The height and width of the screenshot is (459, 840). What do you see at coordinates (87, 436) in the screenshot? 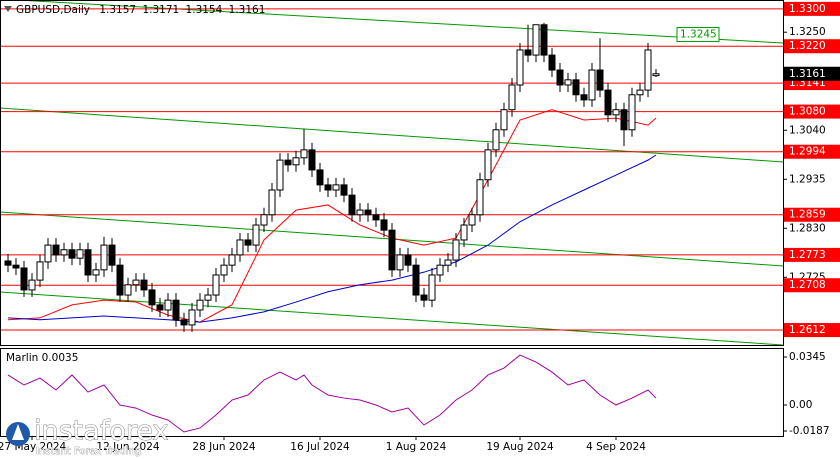
I see `logo: instaforex Instant Forex Trading` at bounding box center [87, 436].